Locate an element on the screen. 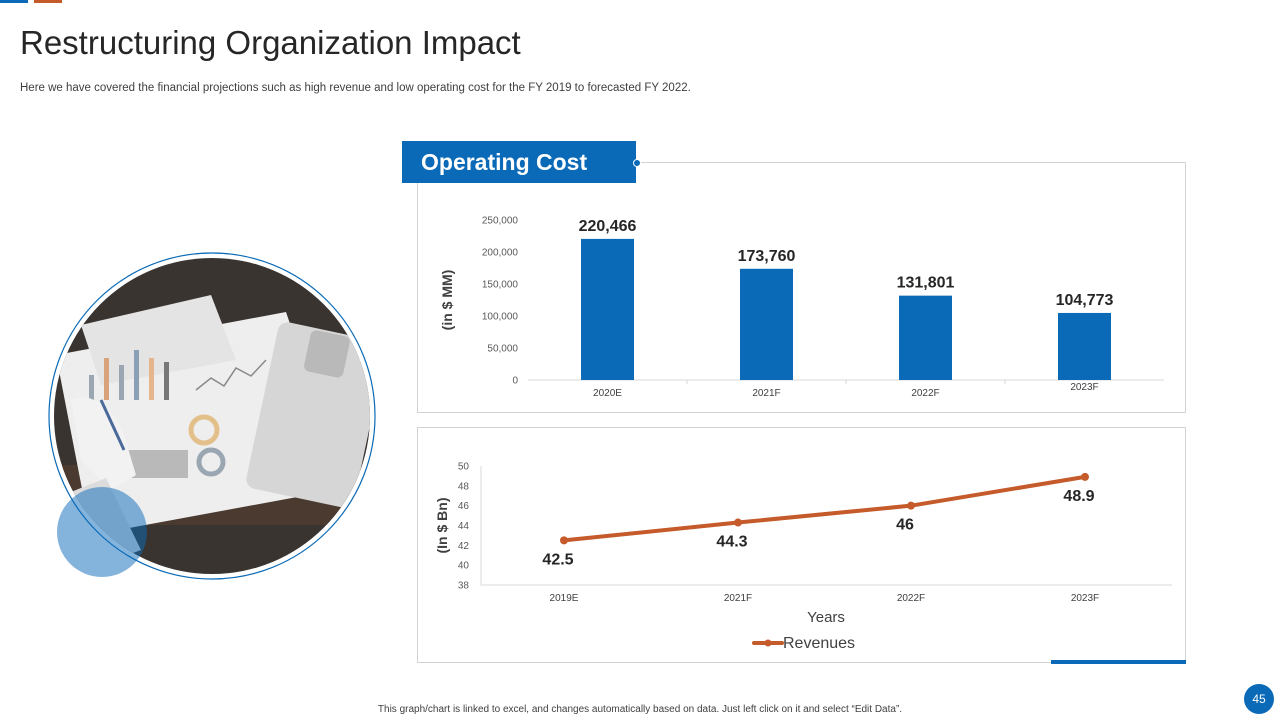 Image resolution: width=1280 pixels, height=720 pixels. panel-accent-bar is located at coordinates (1118, 662).